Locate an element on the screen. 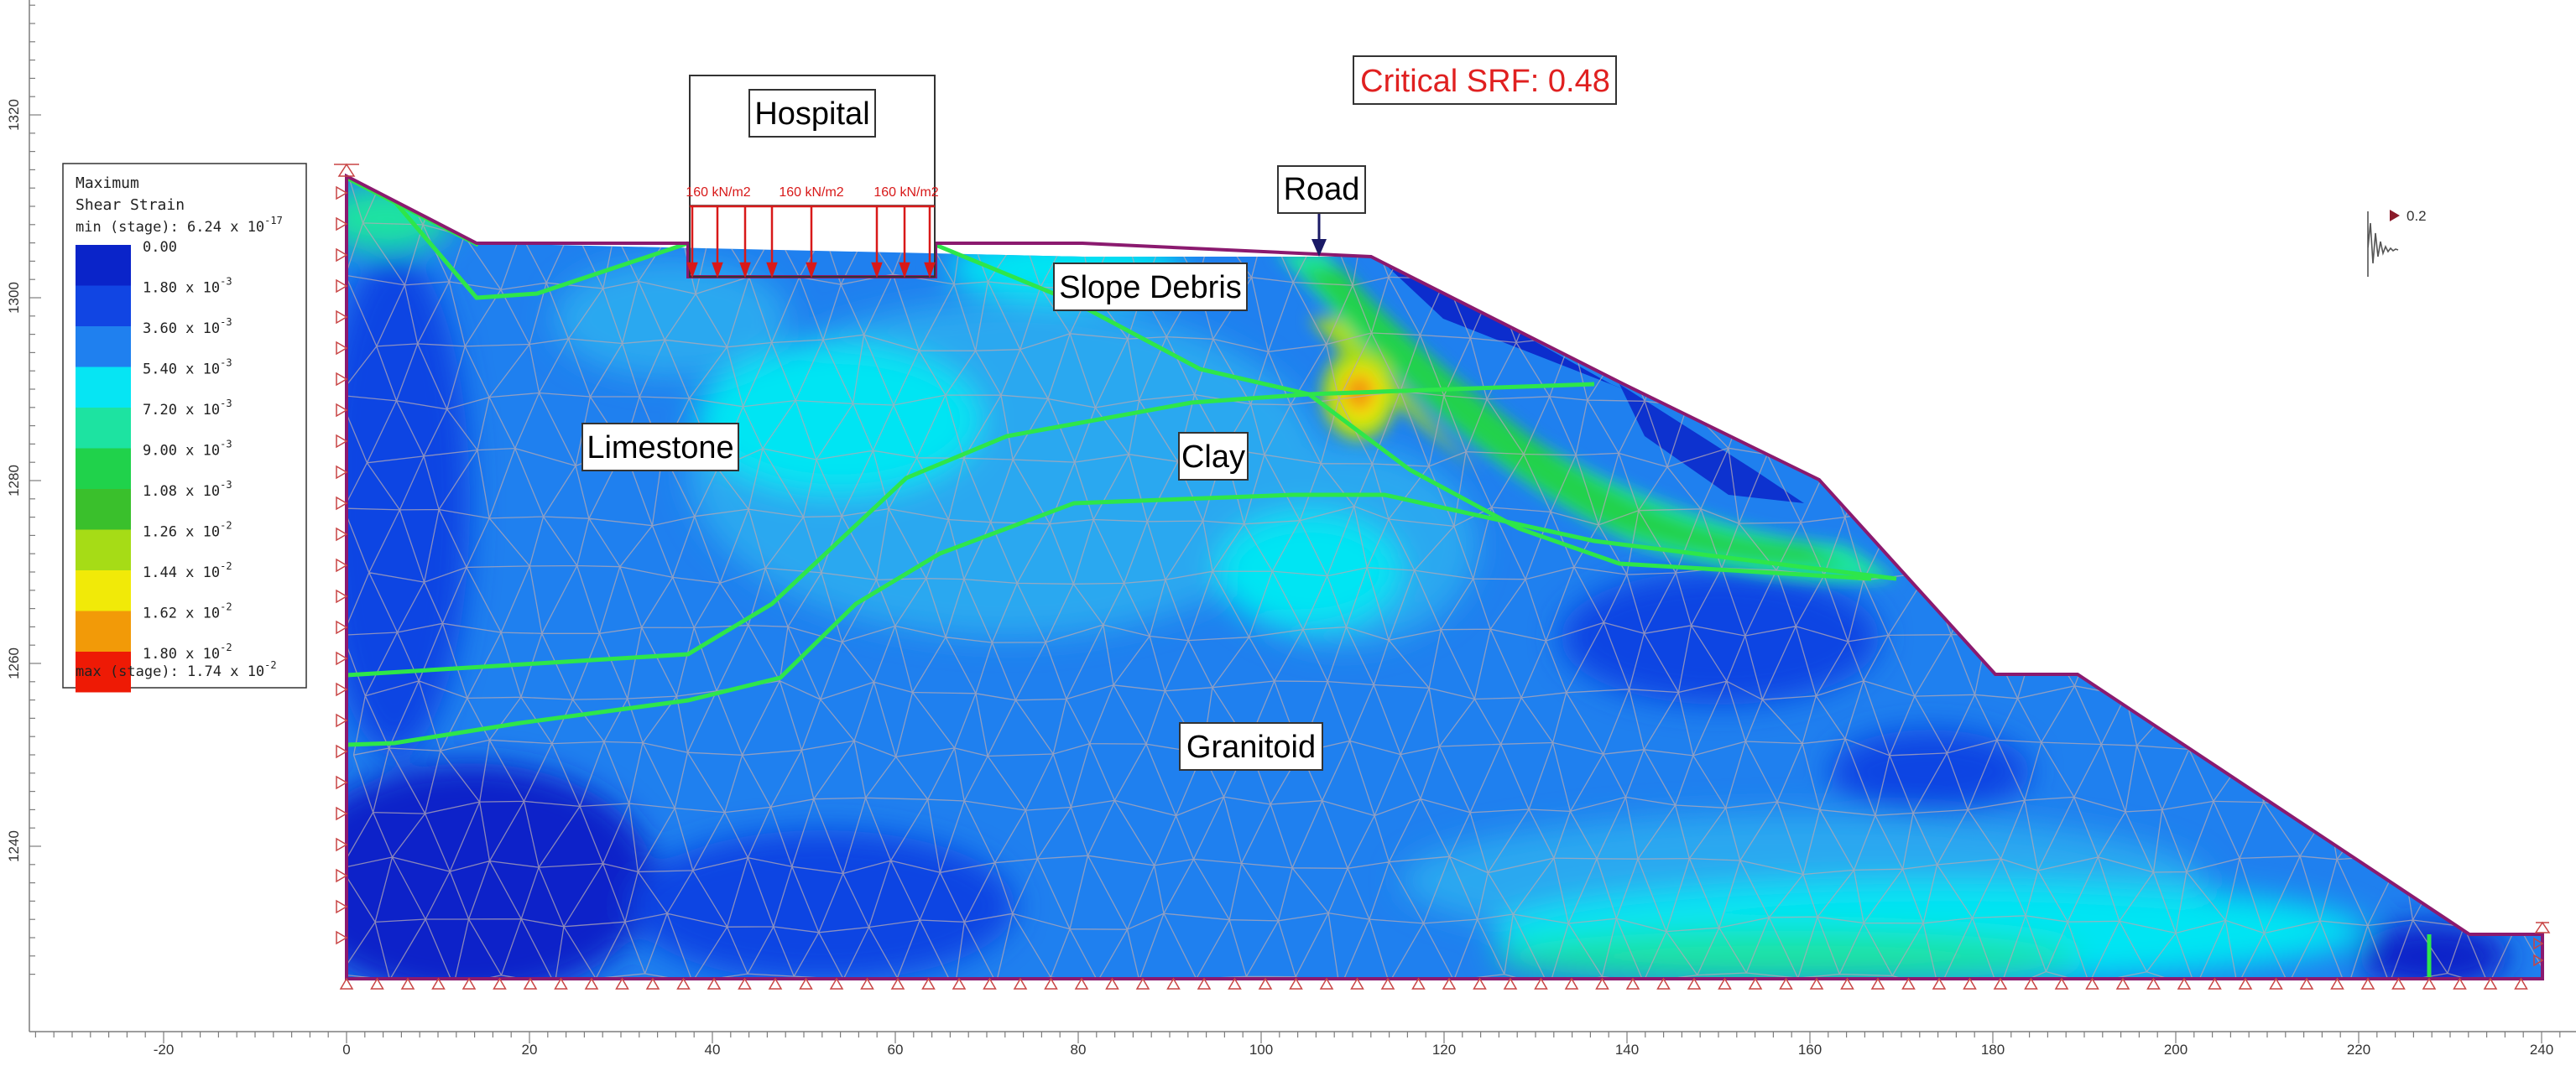 The image size is (2576, 1066). legend-value: 3.60 x 10 is located at coordinates (181, 328).